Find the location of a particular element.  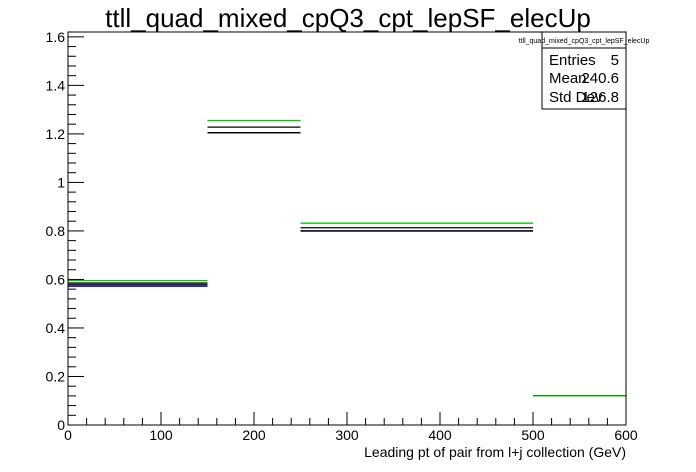

y-tick-label: 1 is located at coordinates (61, 182).